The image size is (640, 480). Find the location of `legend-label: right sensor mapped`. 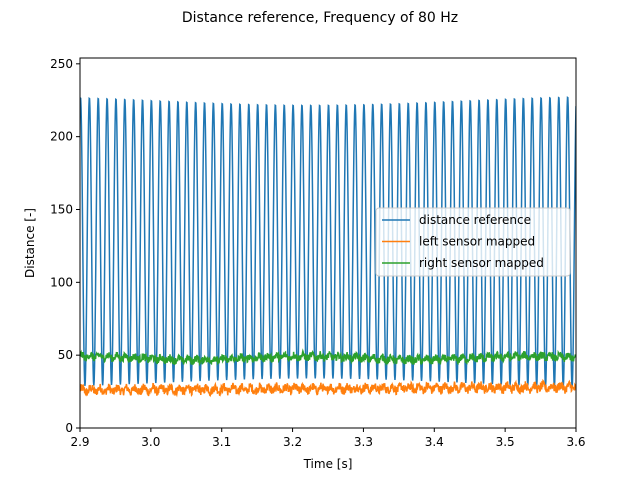

legend-label: right sensor mapped is located at coordinates (481, 263).